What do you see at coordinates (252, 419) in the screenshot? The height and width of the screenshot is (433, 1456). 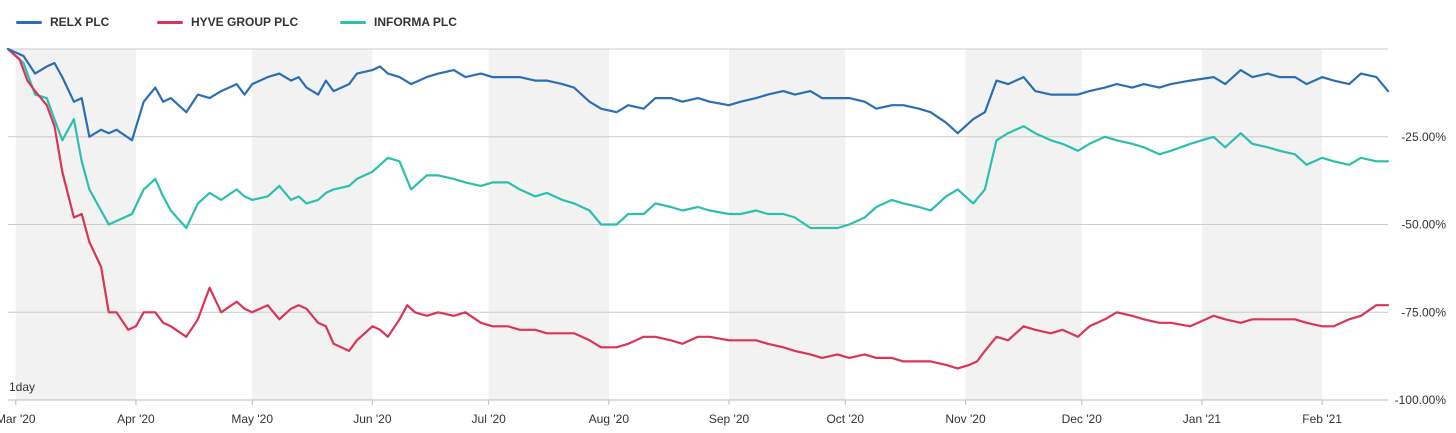 I see `x-tick-label: May '20` at bounding box center [252, 419].